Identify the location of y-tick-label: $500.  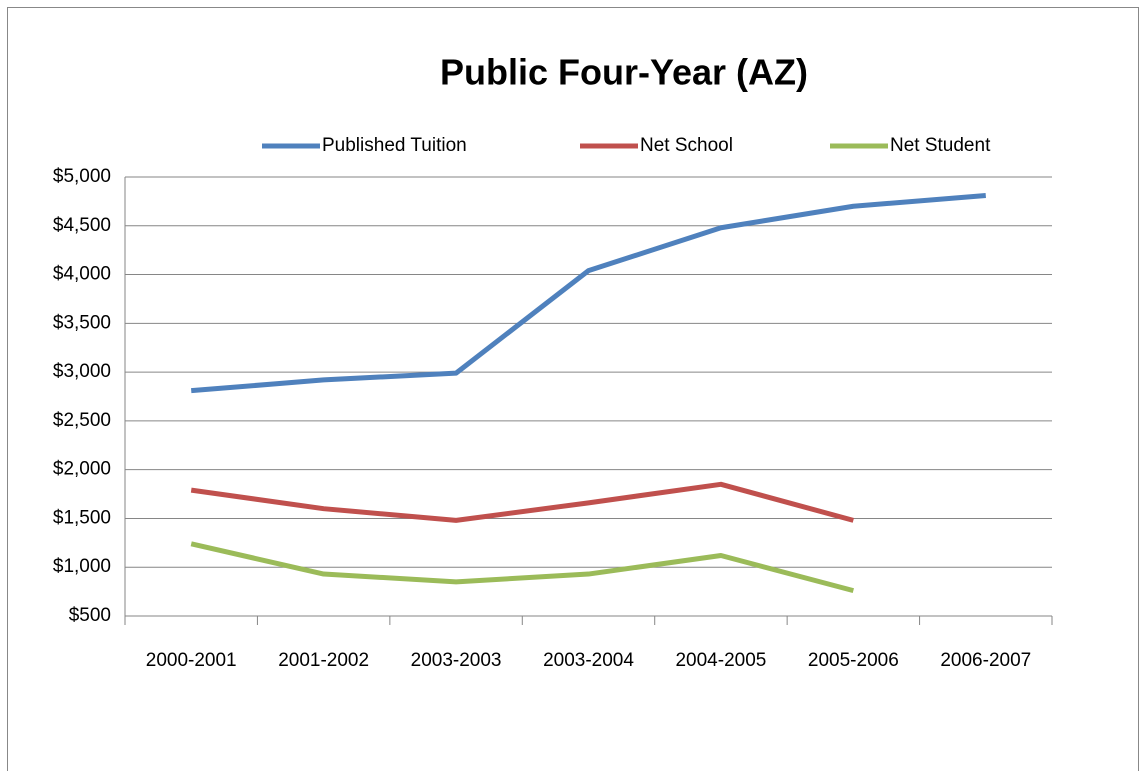
(90, 615).